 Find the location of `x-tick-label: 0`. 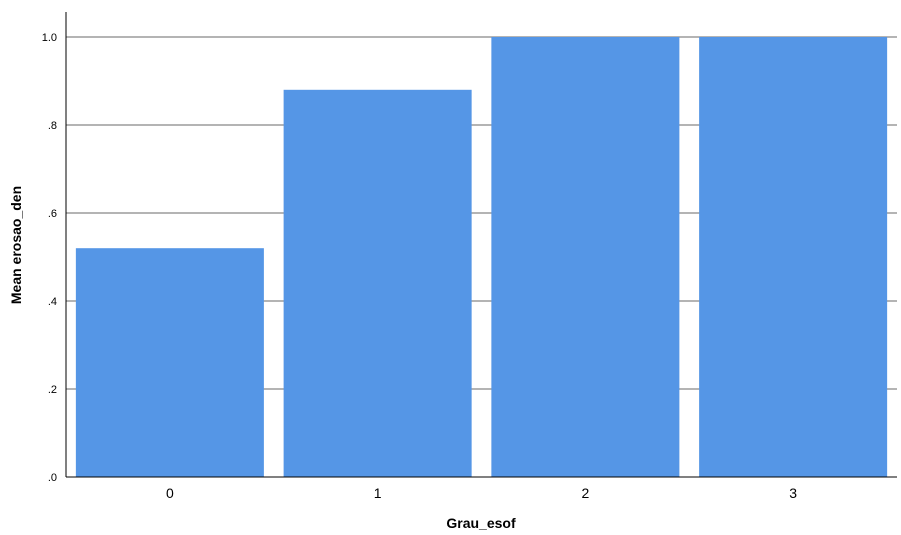

x-tick-label: 0 is located at coordinates (170, 493).